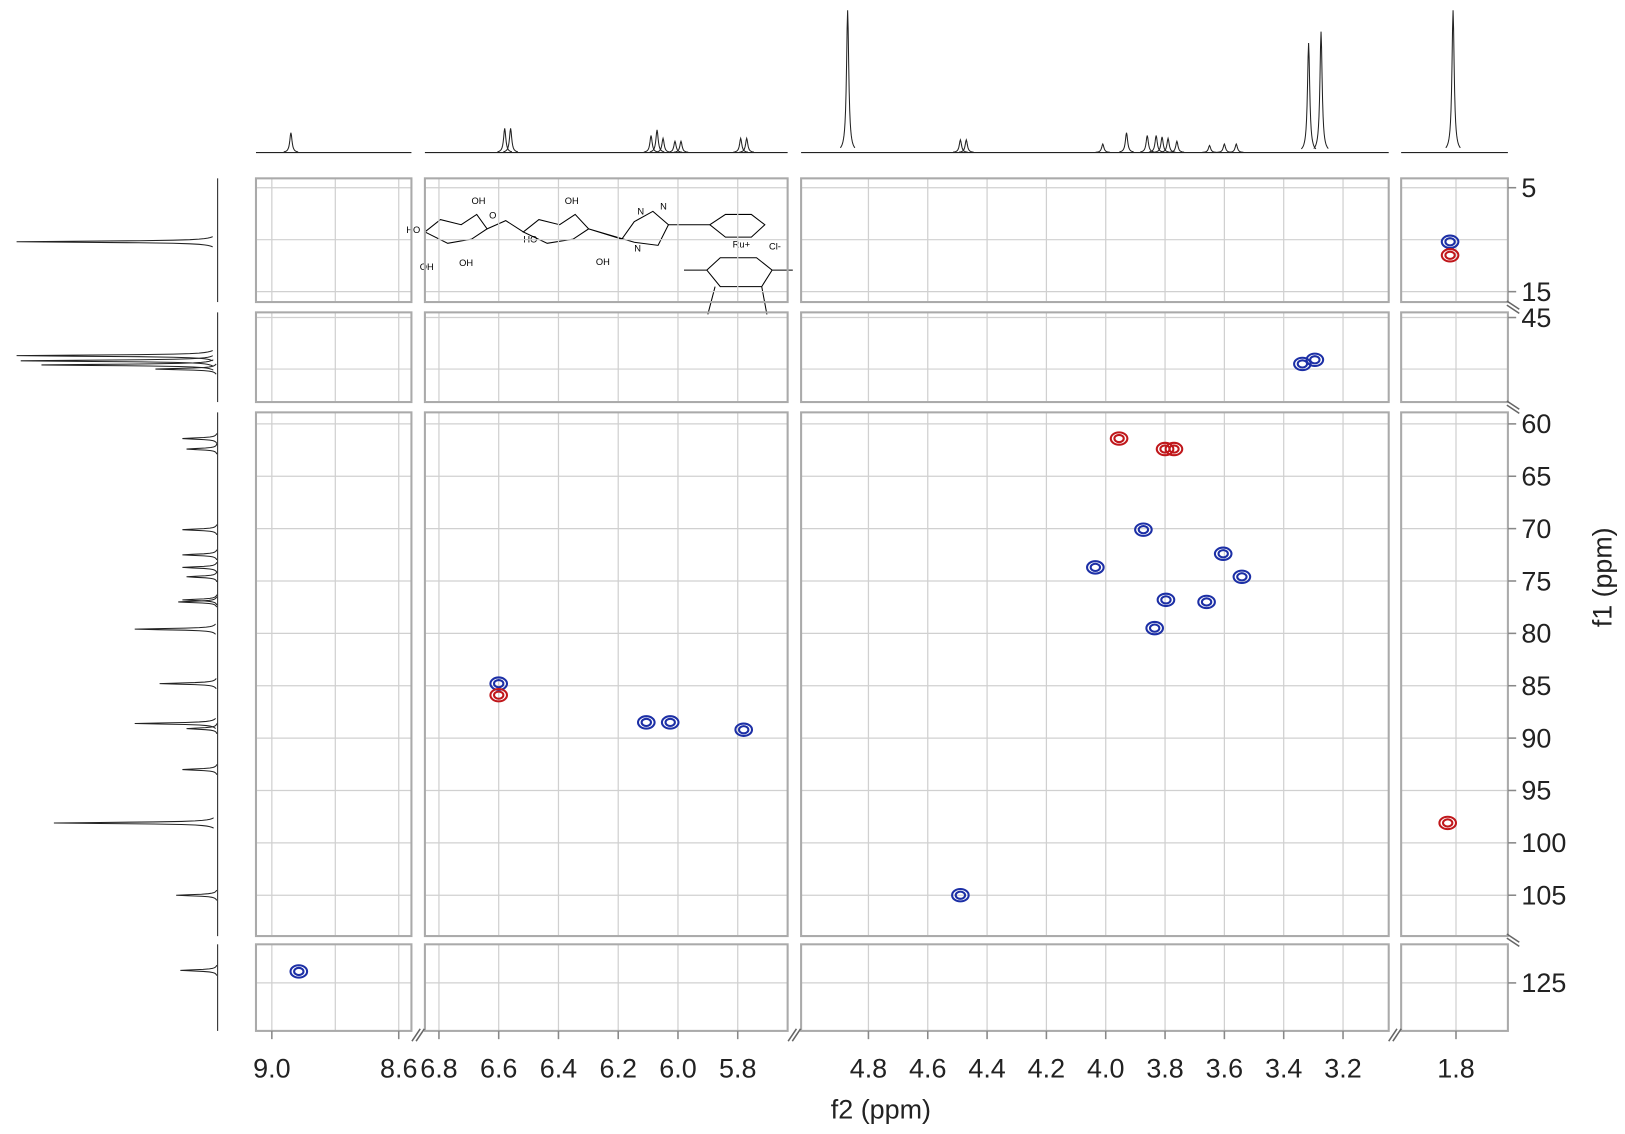 The width and height of the screenshot is (1625, 1134). What do you see at coordinates (1536, 477) in the screenshot?
I see `y-tick-label: 65` at bounding box center [1536, 477].